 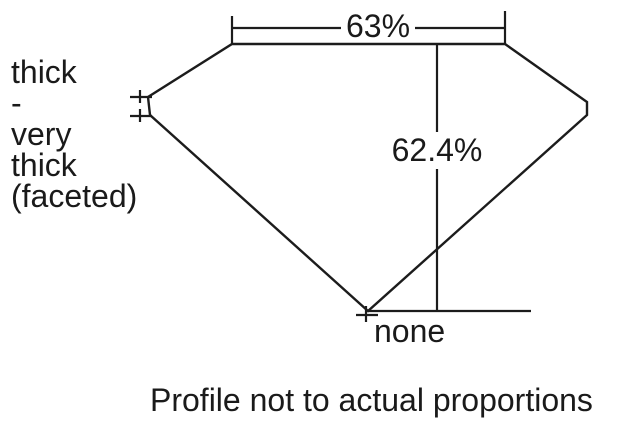 What do you see at coordinates (378, 26) in the screenshot?
I see `table-percentage-label: 63%` at bounding box center [378, 26].